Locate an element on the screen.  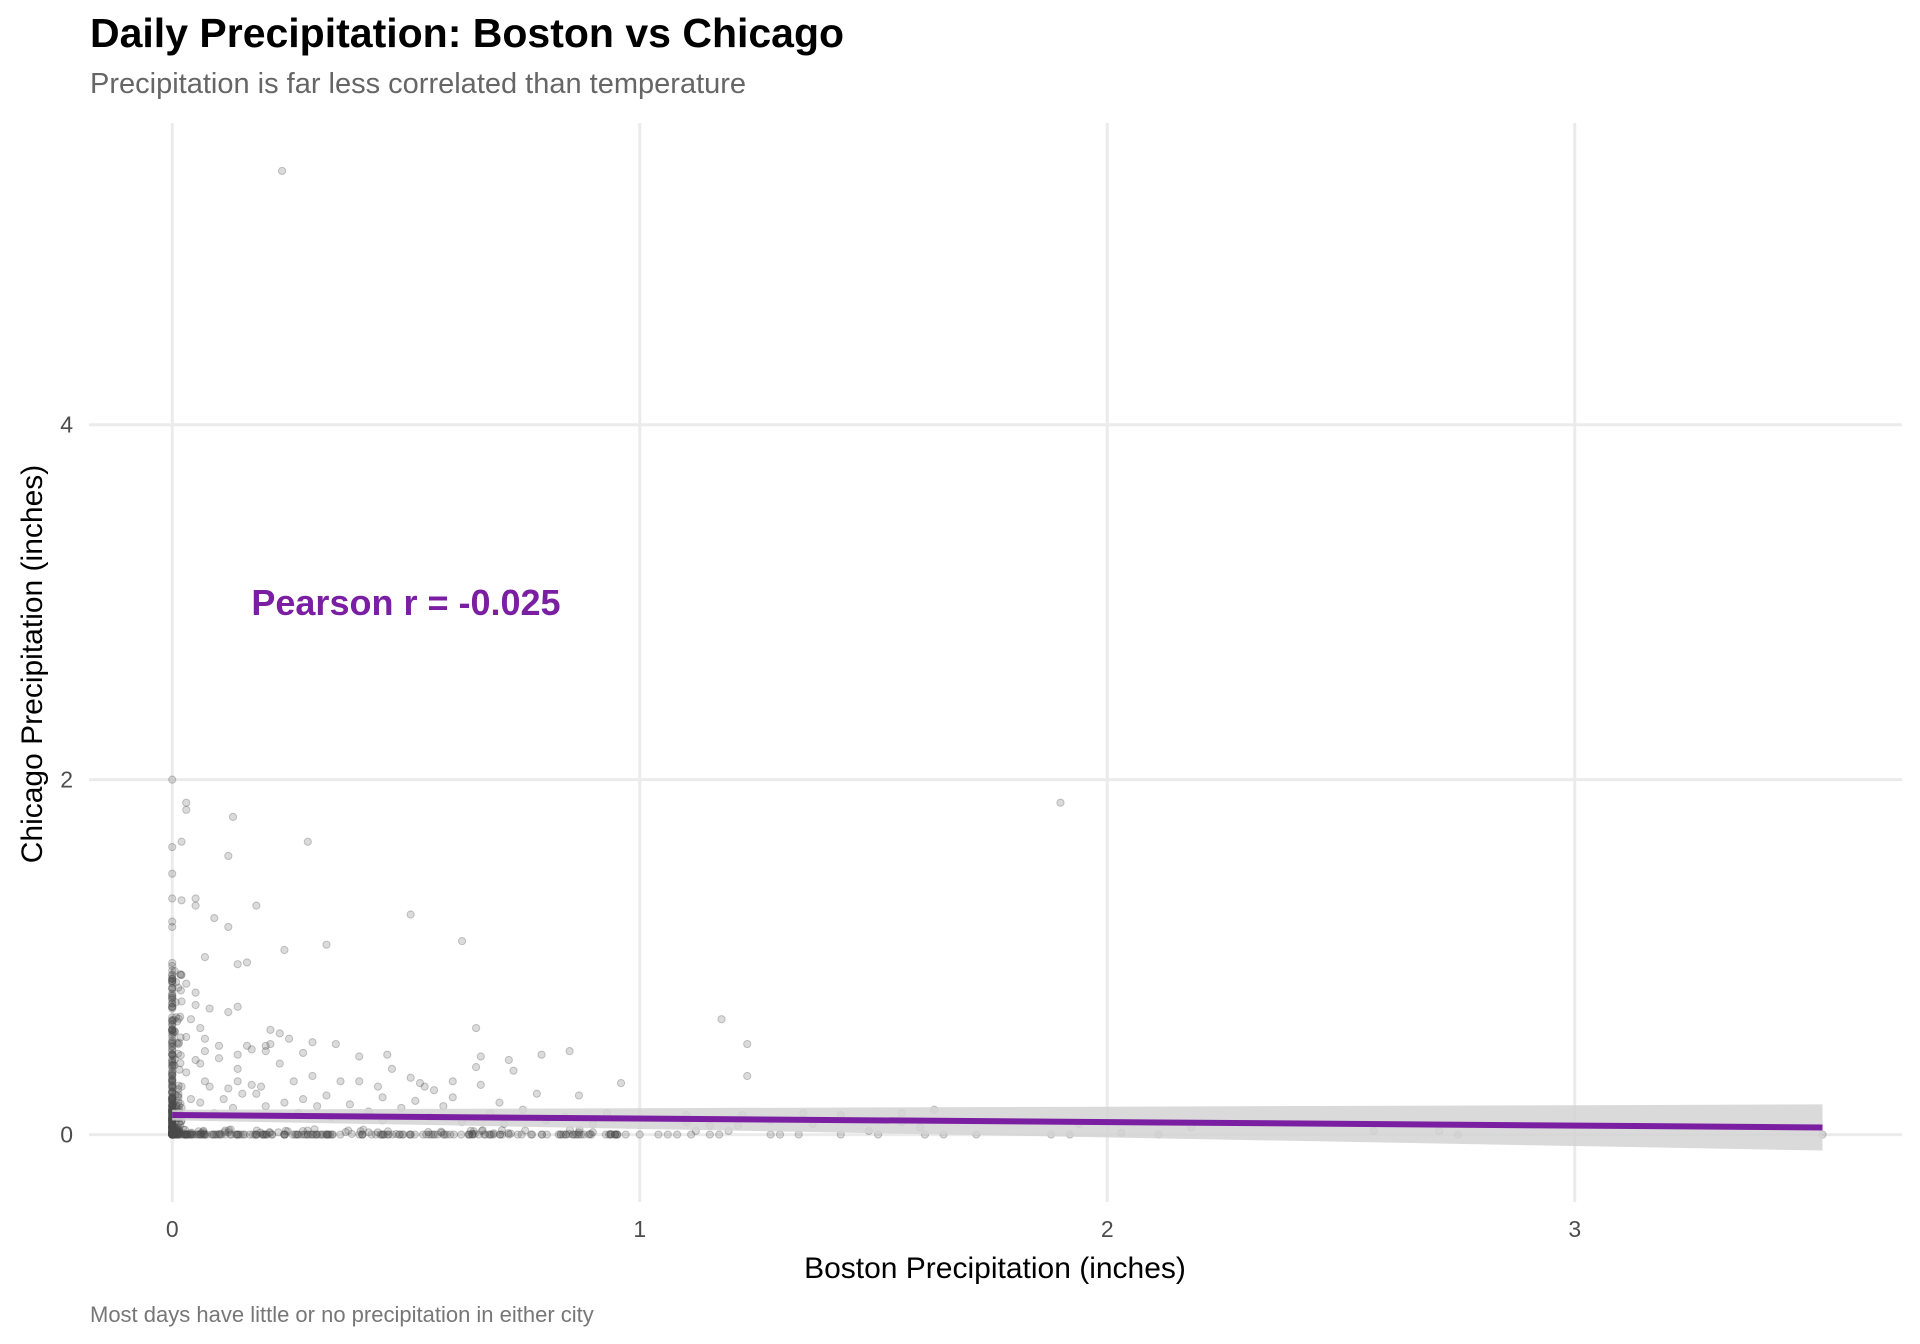
x-axis-ticks: 0 1 2 3 is located at coordinates (873, 1229).